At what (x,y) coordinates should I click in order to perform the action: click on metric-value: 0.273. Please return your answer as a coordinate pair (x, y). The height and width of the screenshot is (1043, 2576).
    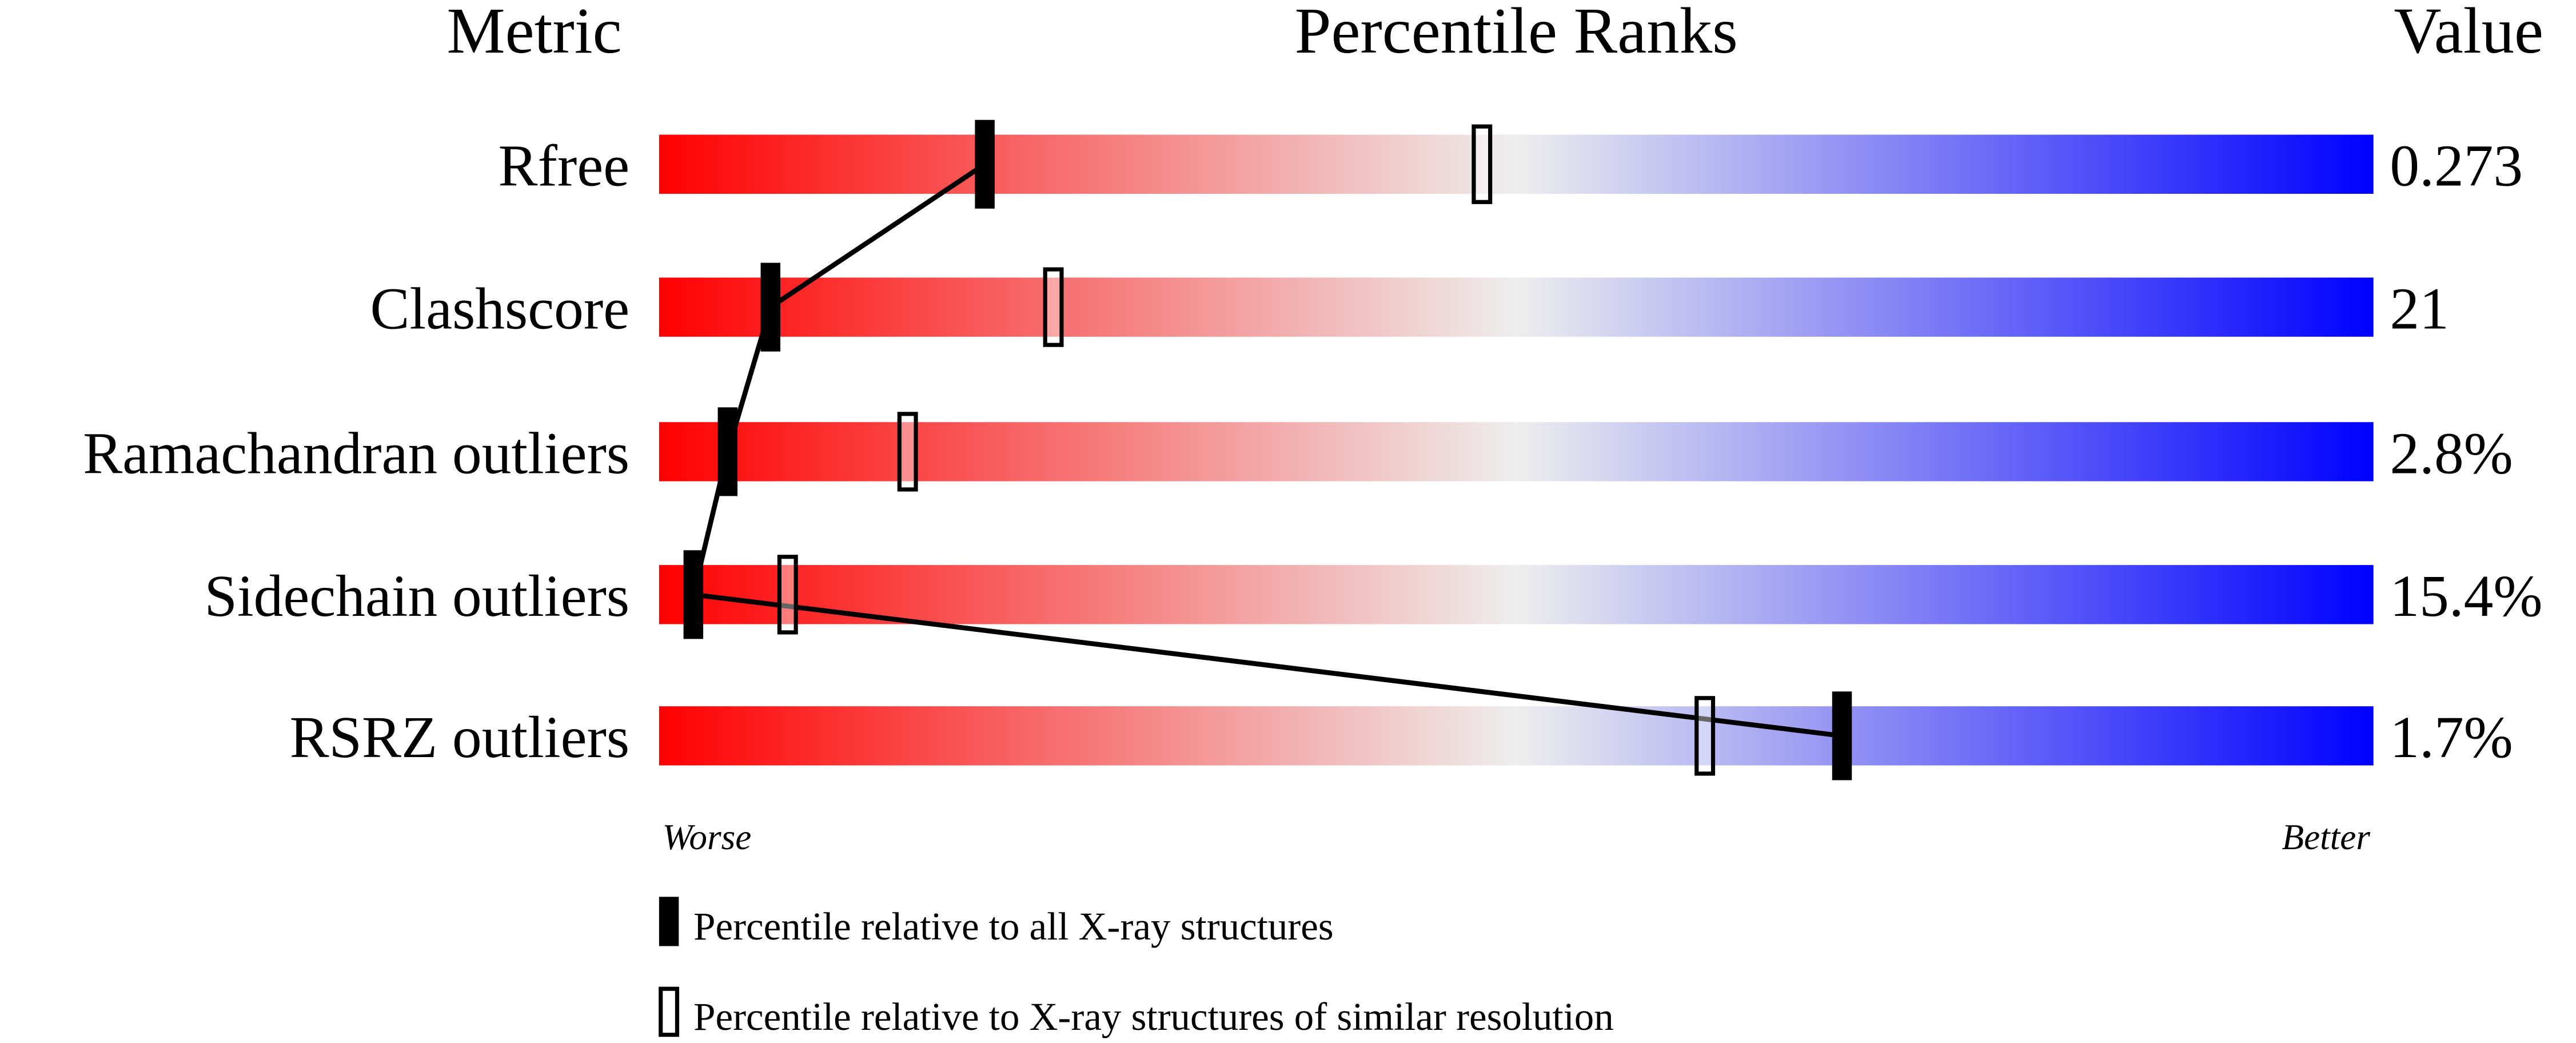
    Looking at the image, I should click on (2456, 166).